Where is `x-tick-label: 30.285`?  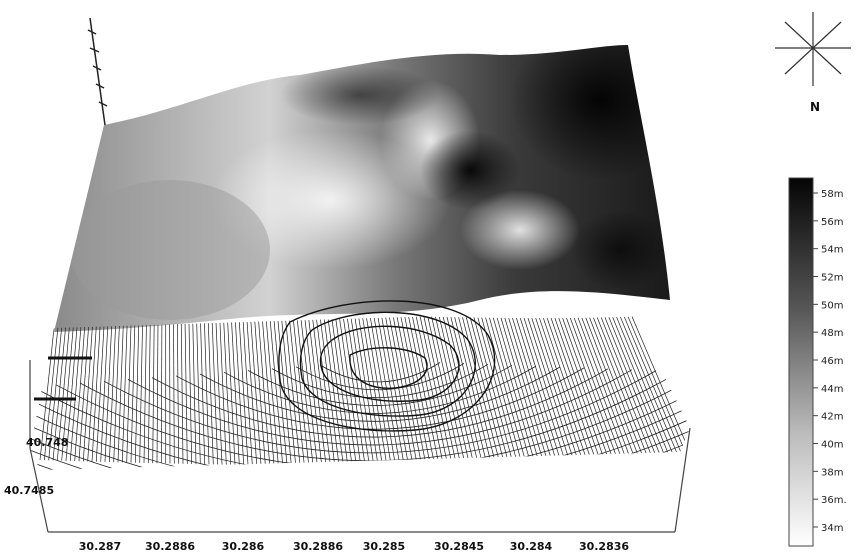
x-tick-label: 30.285 is located at coordinates (384, 546).